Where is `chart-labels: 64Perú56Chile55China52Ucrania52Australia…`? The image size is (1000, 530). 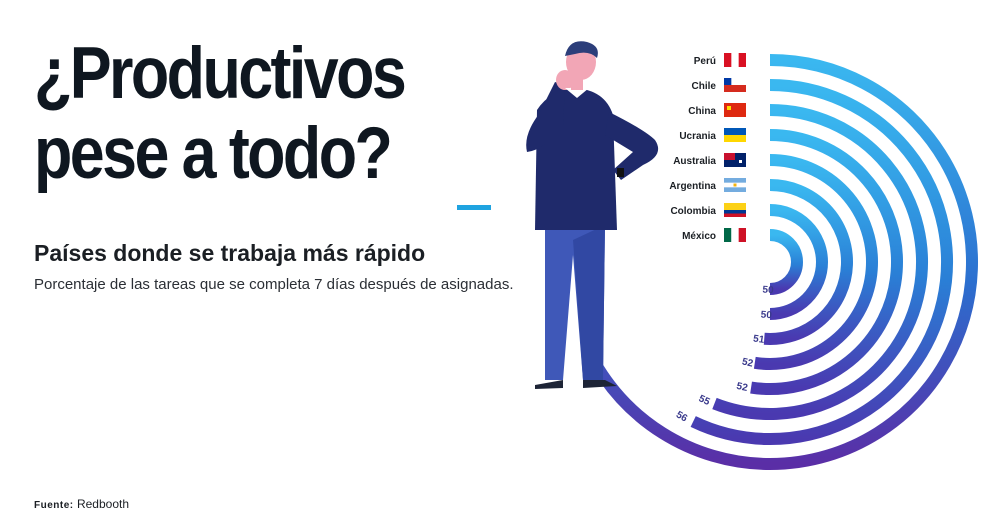 chart-labels: 64Perú56Chile55China52Ucrania52Australia… is located at coordinates (677, 239).